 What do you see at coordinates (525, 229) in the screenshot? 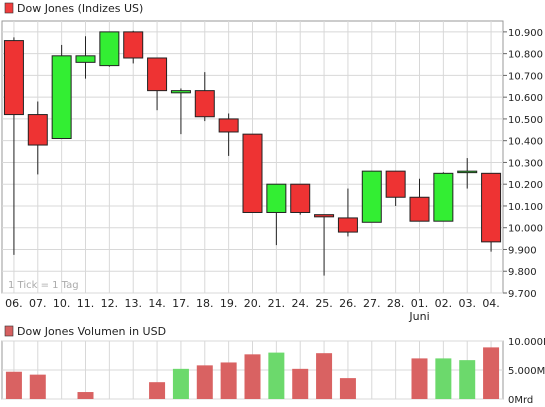
I see `y-tick-label: 10.000` at bounding box center [525, 229].